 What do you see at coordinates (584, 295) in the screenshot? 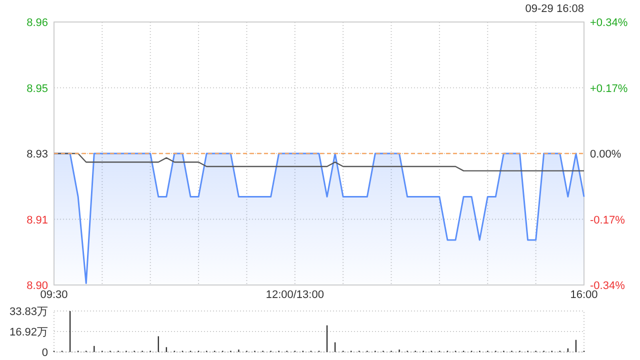
I see `x-tick-label: 16:00` at bounding box center [584, 295].